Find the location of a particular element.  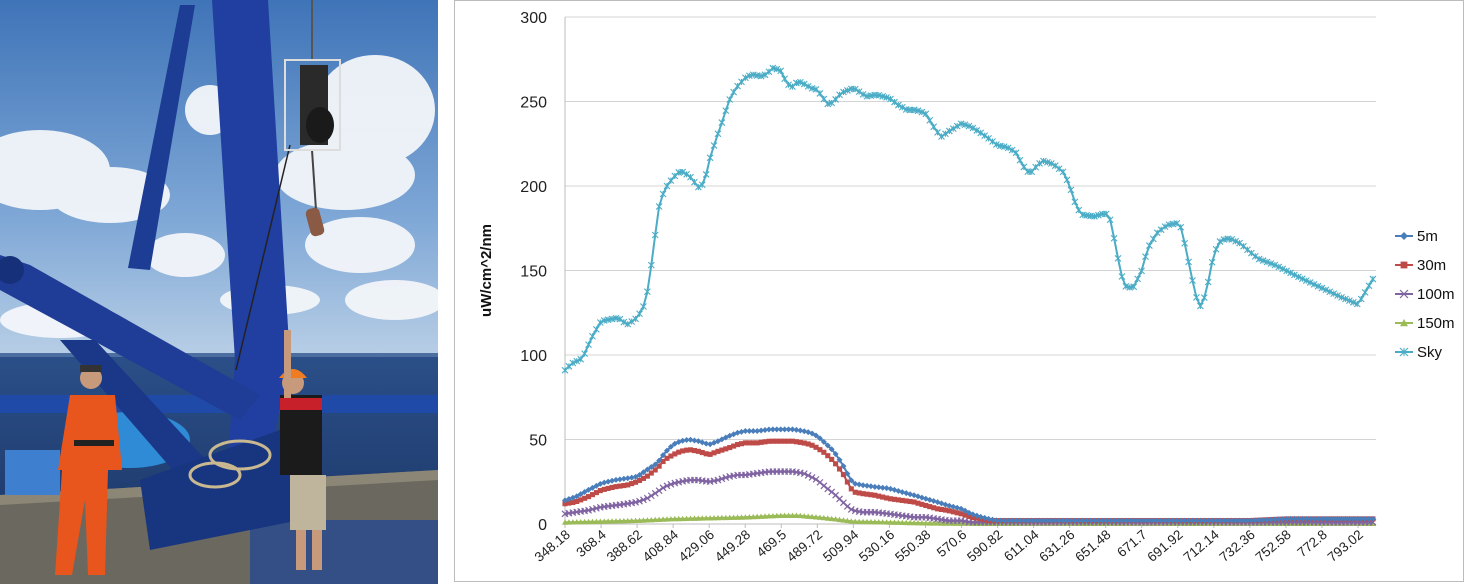

legend-item-5m: 5m is located at coordinates (1416, 236).